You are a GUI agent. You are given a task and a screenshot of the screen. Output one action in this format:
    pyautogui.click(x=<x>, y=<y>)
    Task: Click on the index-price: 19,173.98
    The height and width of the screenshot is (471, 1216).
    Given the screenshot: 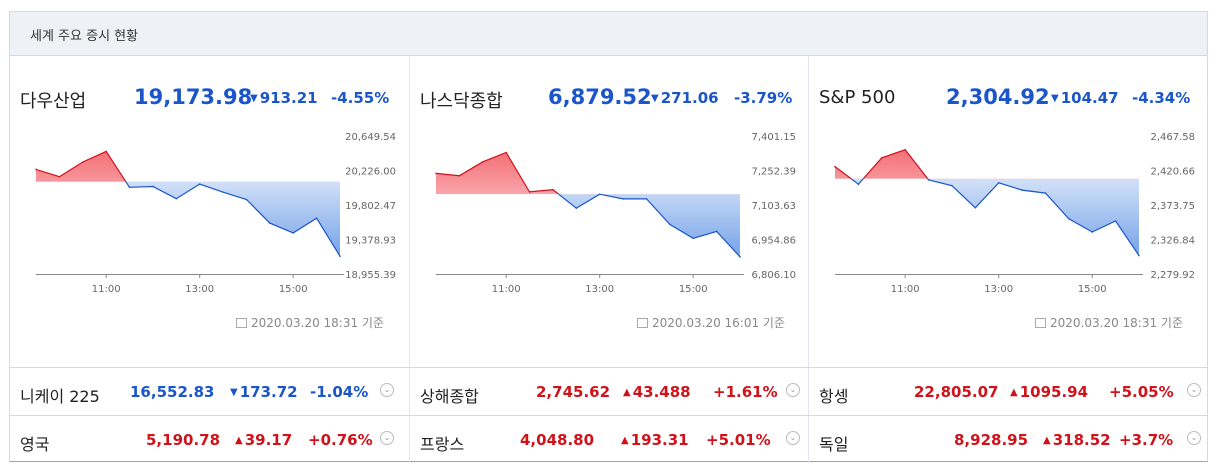 What is the action you would take?
    pyautogui.click(x=193, y=97)
    